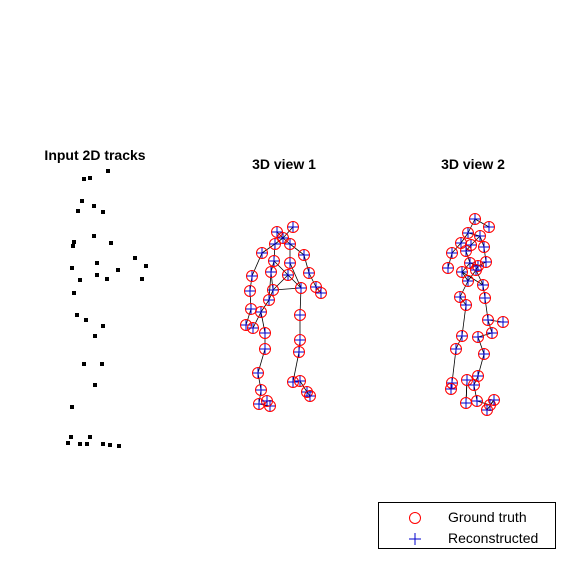  I want to click on legend-label-ground-truth: Ground truth, so click(487, 517).